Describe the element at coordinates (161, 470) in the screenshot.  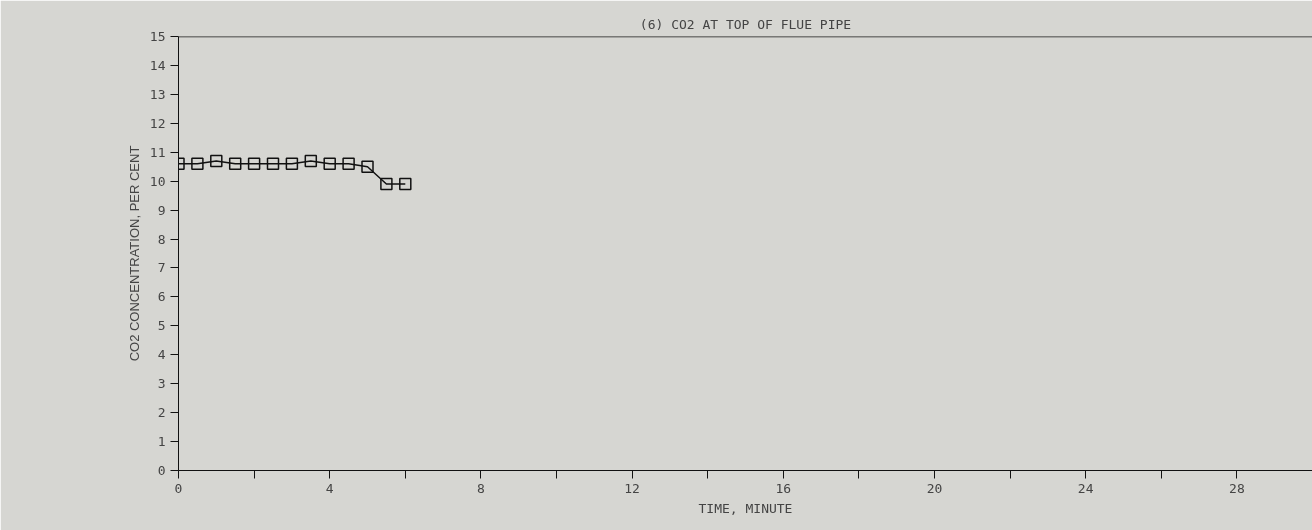
I see `y-tick-label: 0` at that location.